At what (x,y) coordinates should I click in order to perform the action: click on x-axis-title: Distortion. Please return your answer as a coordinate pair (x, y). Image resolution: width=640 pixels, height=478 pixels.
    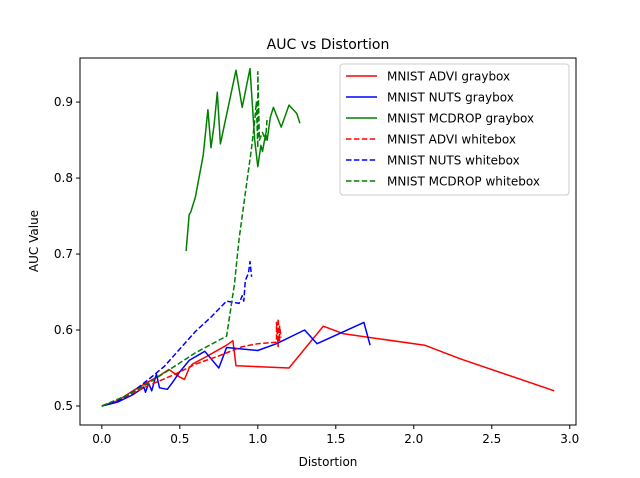
    Looking at the image, I should click on (328, 462).